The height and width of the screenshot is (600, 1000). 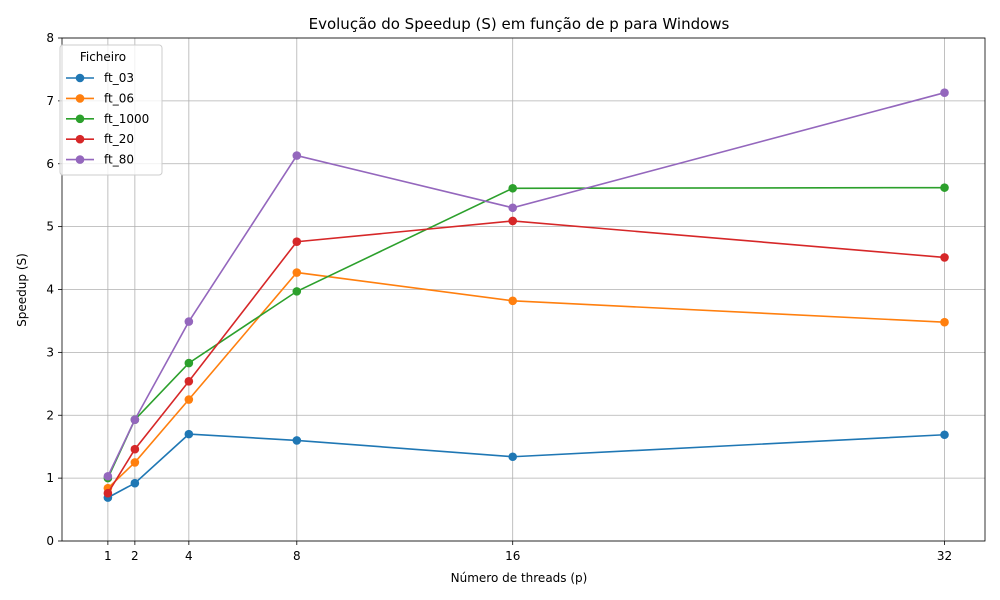 What do you see at coordinates (189, 556) in the screenshot?
I see `x-tick-label: 4` at bounding box center [189, 556].